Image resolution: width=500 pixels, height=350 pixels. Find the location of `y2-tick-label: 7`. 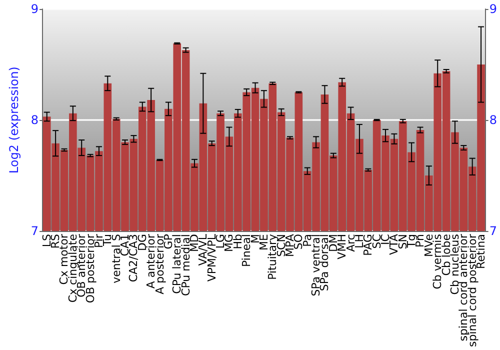

y2-tick-label: 7 is located at coordinates (493, 231).